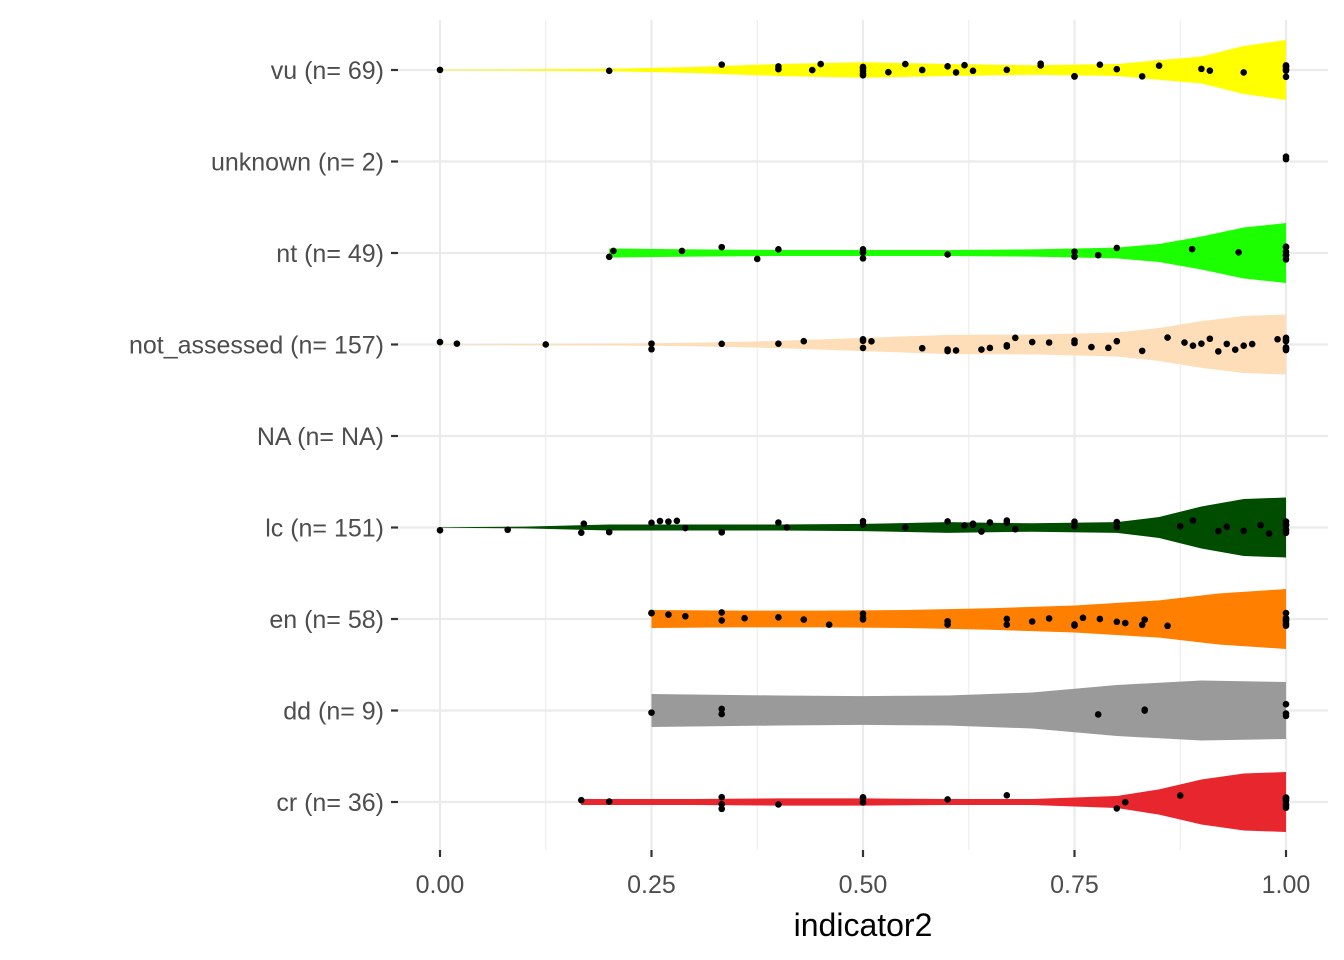 The width and height of the screenshot is (1344, 960). Describe the element at coordinates (1286, 885) in the screenshot. I see `x-tick-label: 1.00` at that location.